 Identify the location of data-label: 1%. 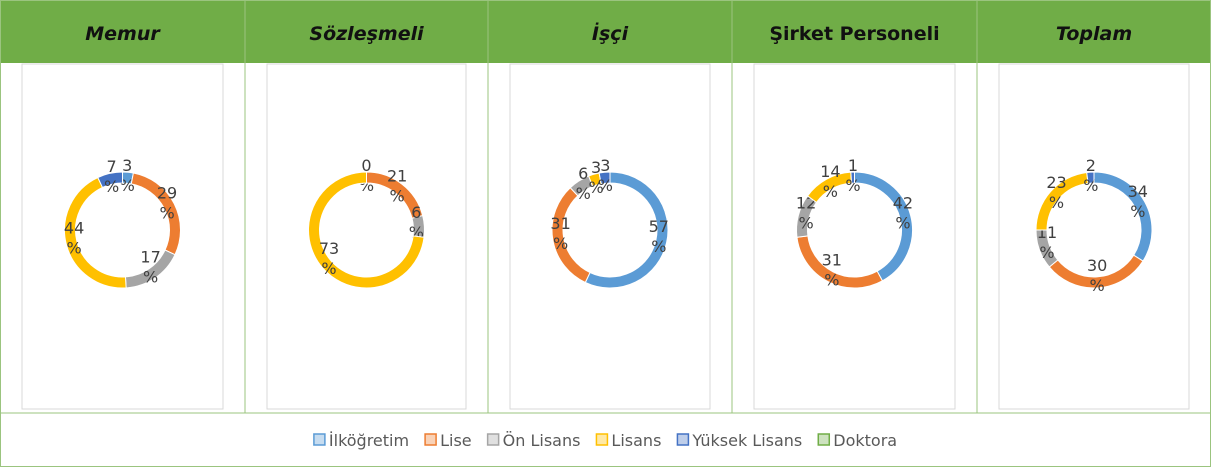
(852, 175).